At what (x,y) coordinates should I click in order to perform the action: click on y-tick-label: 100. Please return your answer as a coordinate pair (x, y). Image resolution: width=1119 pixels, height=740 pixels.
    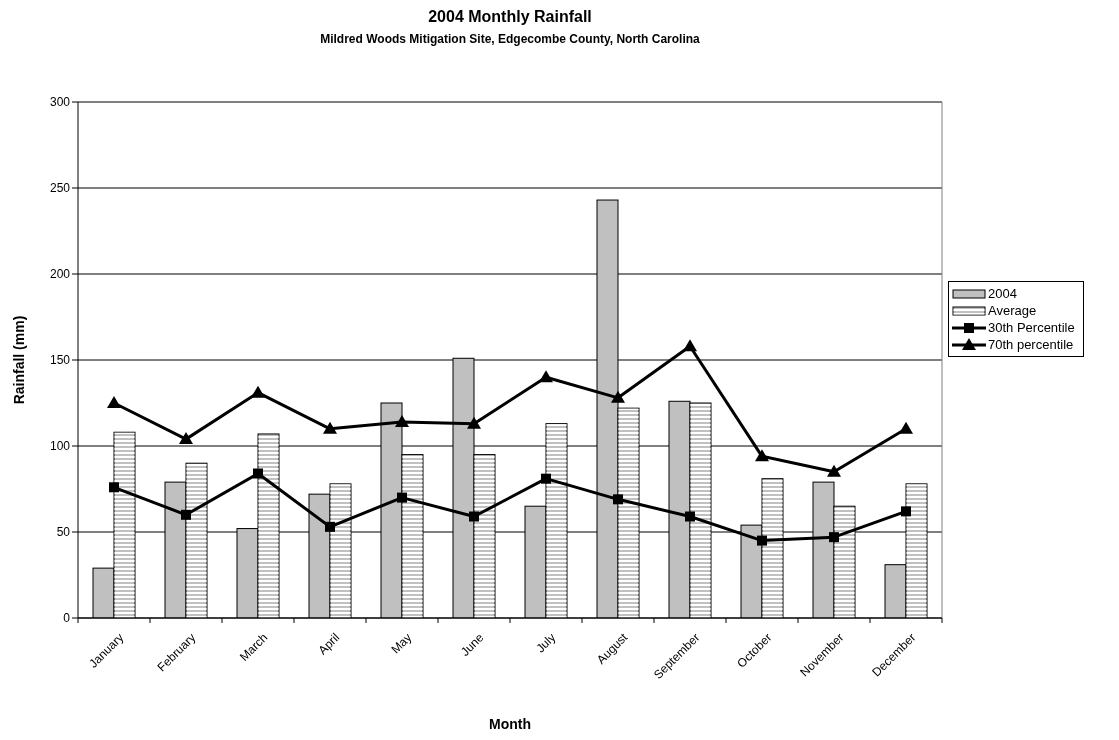
    Looking at the image, I should click on (60, 446).